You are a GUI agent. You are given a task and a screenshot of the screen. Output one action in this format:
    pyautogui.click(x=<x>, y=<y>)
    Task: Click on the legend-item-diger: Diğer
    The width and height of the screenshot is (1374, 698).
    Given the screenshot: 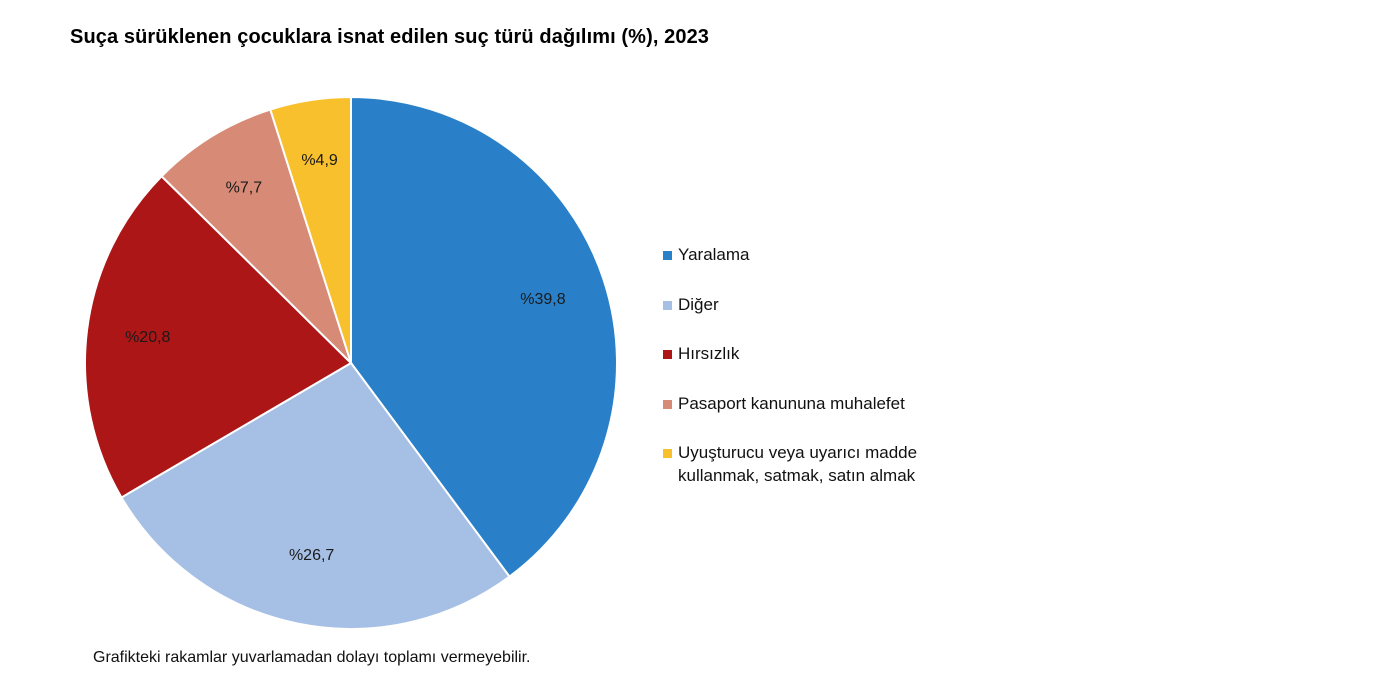 What is the action you would take?
    pyautogui.click(x=790, y=317)
    